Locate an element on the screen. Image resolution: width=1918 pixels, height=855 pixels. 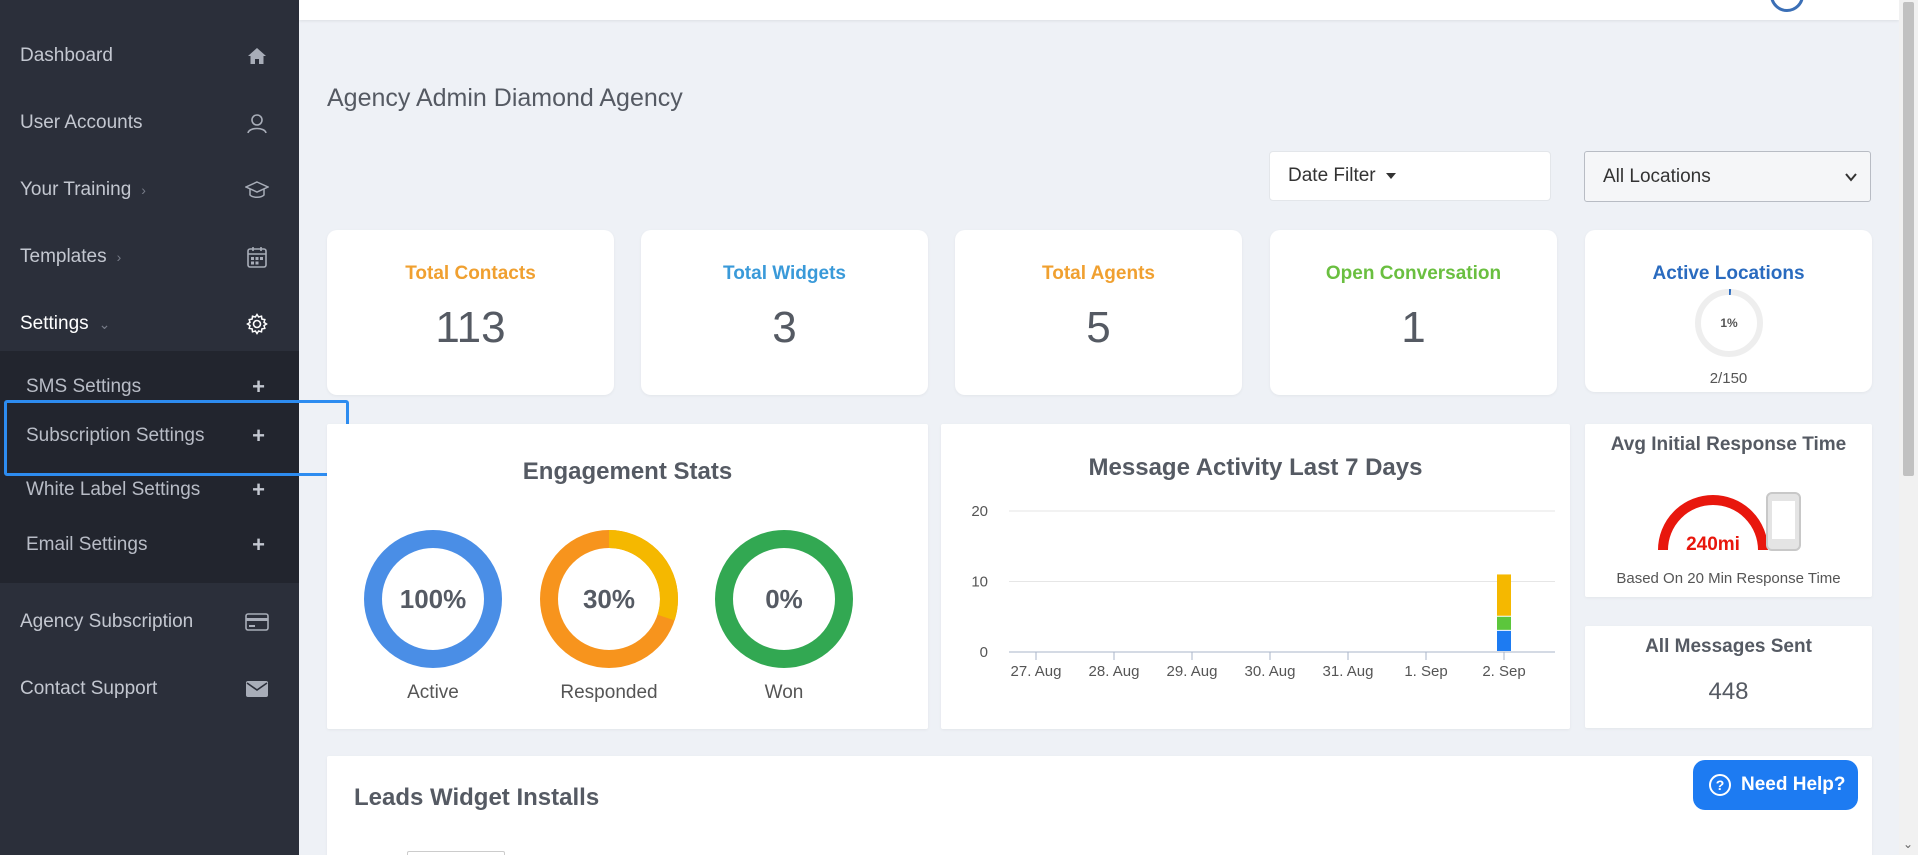
donut-won: 0% is located at coordinates (784, 599).